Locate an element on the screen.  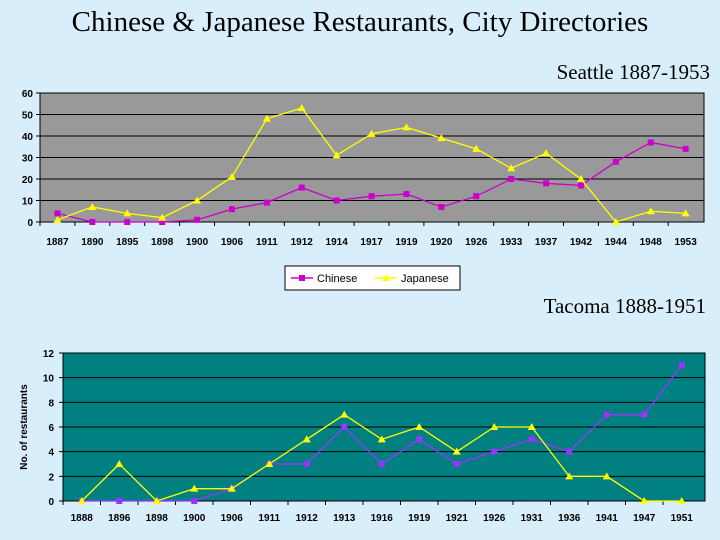
x-tick-label: 1942 is located at coordinates (581, 242).